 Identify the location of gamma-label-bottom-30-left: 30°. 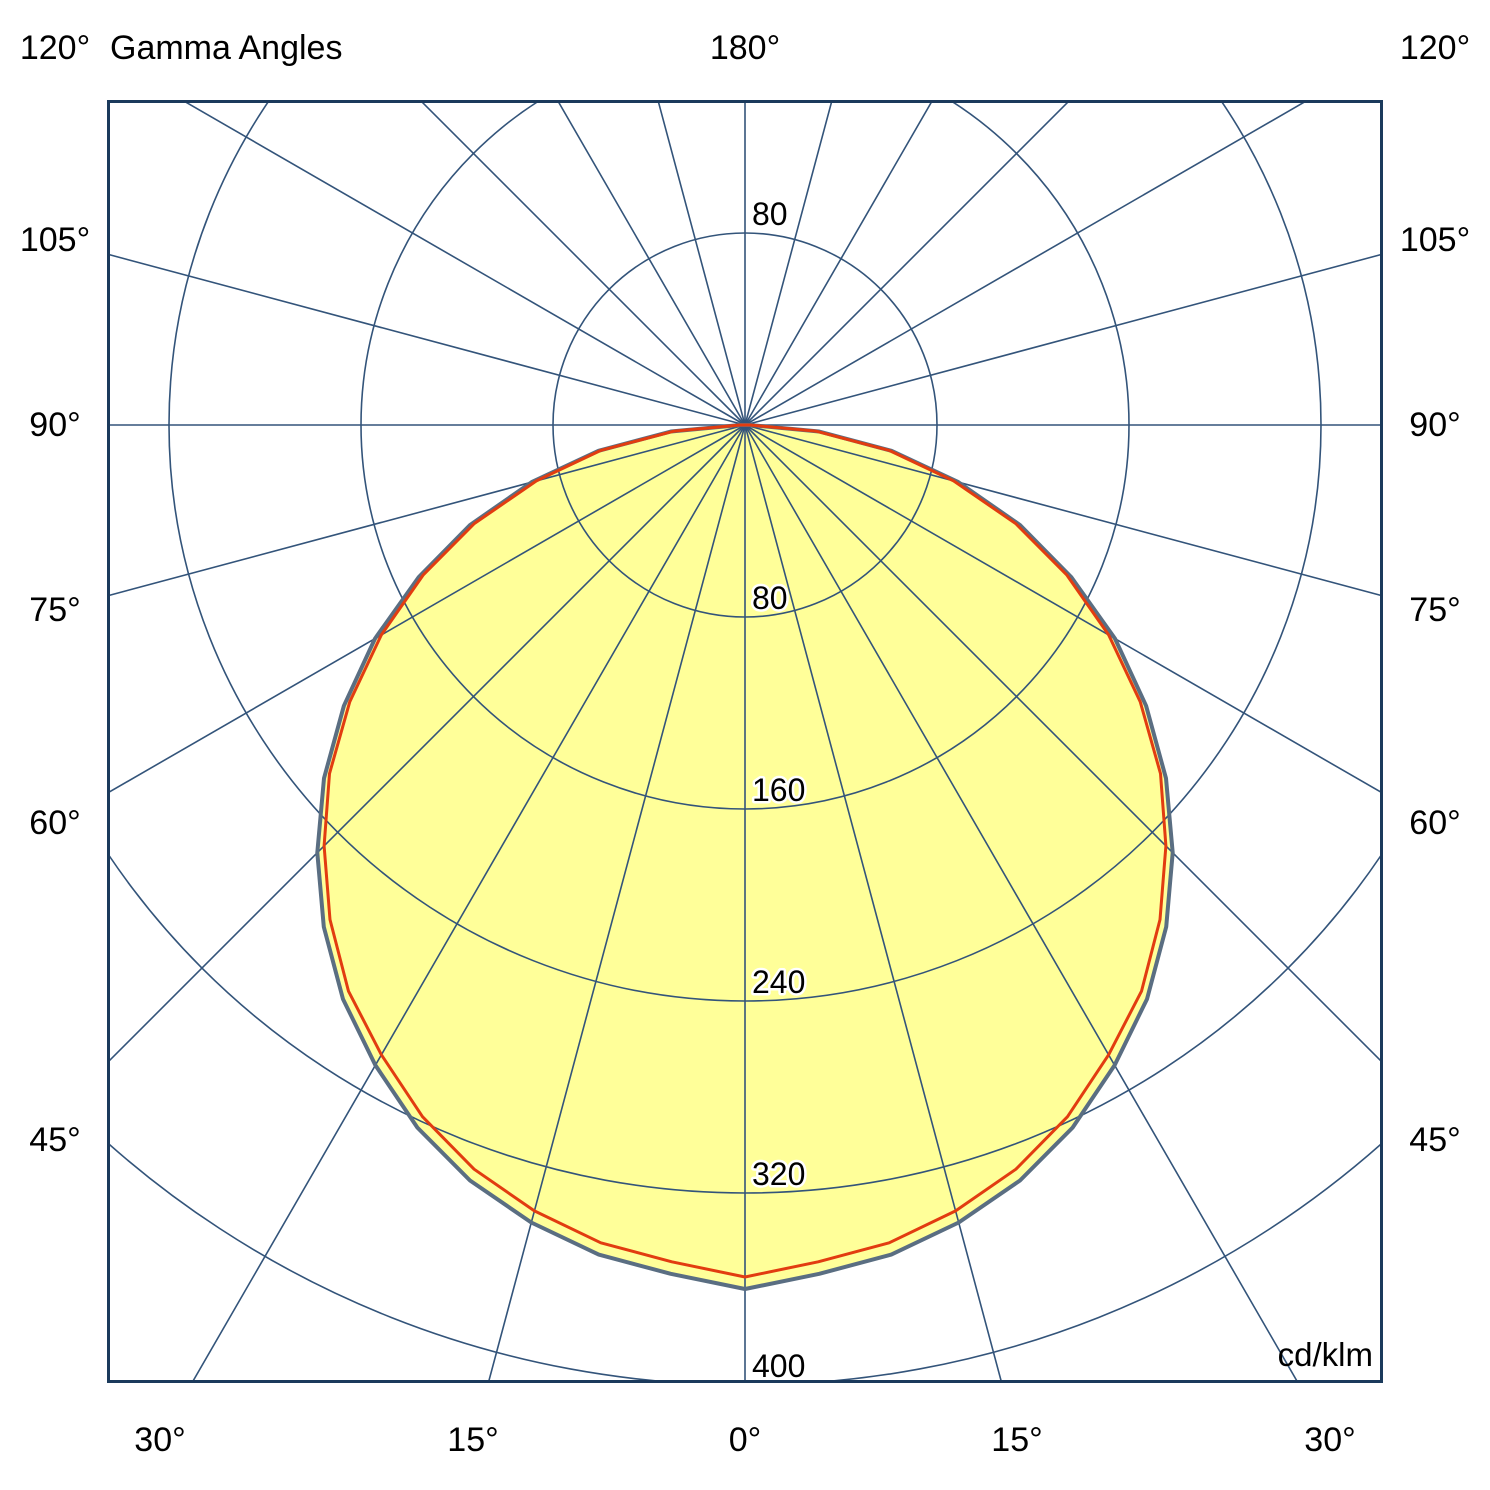
(160, 1440).